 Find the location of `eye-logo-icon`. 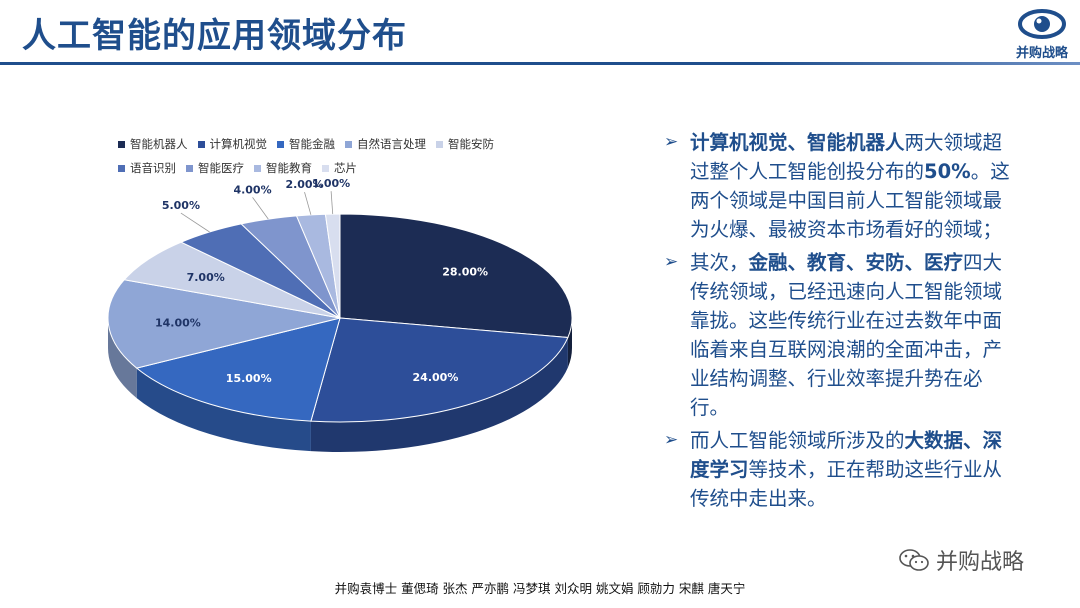

eye-logo-icon is located at coordinates (1042, 24).